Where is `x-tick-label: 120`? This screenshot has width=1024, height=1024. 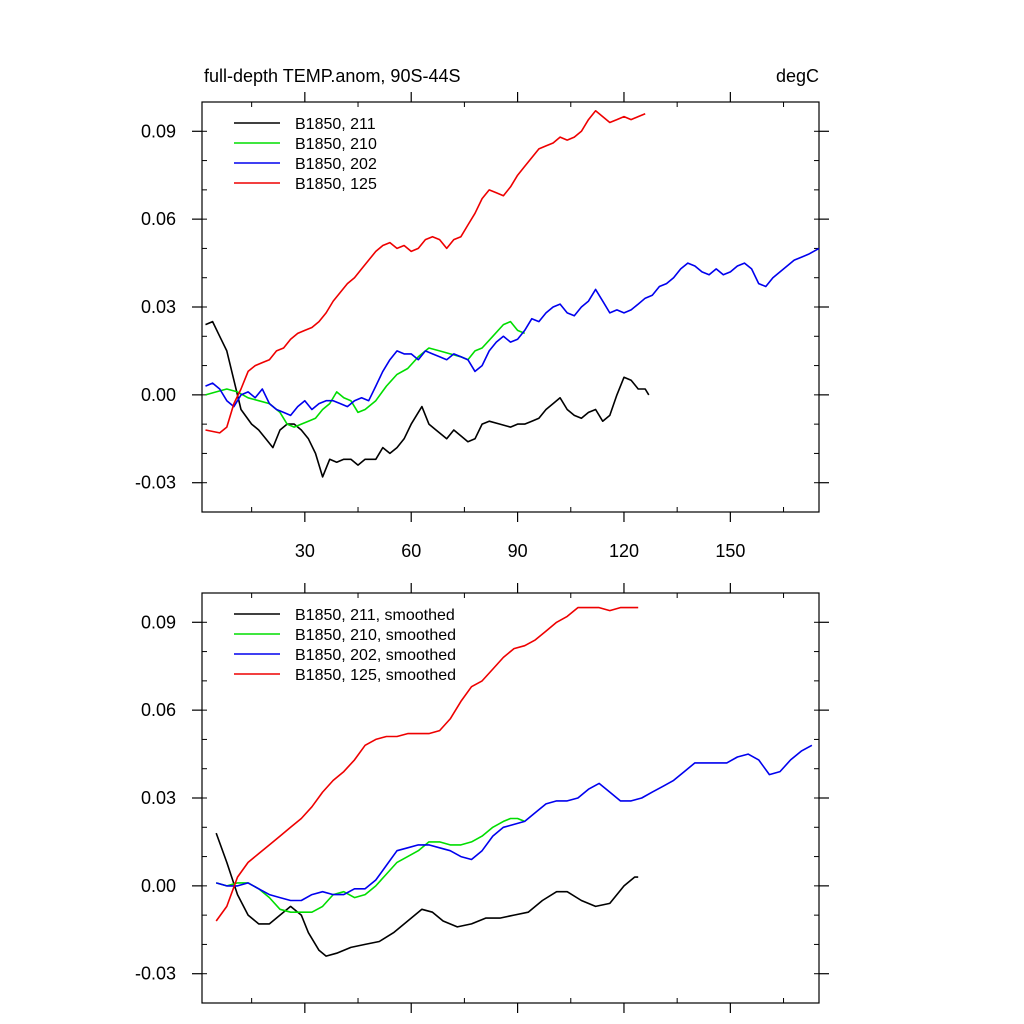 x-tick-label: 120 is located at coordinates (624, 551).